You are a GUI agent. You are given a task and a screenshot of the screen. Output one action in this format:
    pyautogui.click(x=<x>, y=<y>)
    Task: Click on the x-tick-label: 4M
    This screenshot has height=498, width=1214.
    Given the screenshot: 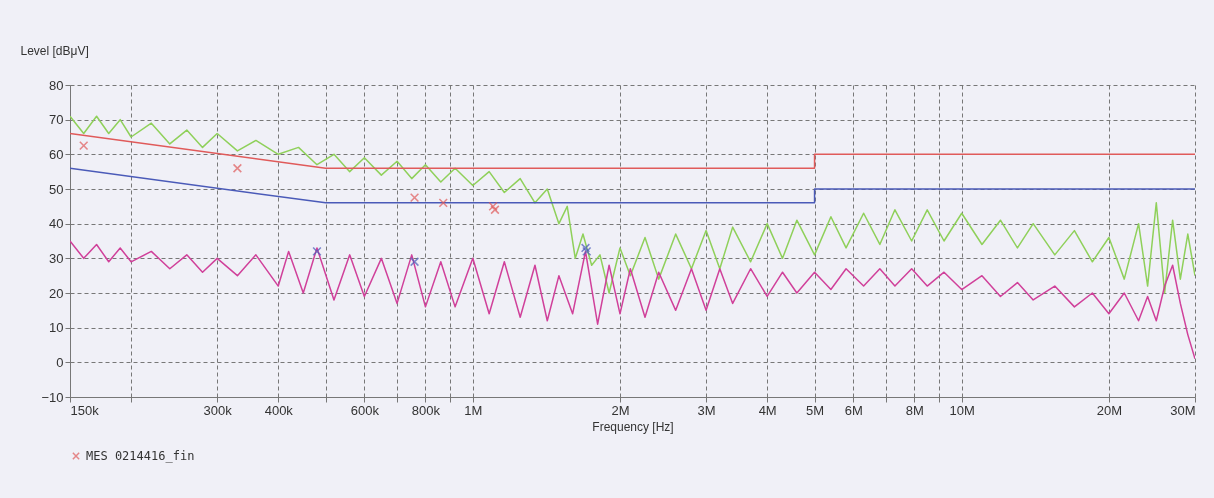 What is the action you would take?
    pyautogui.click(x=767, y=410)
    